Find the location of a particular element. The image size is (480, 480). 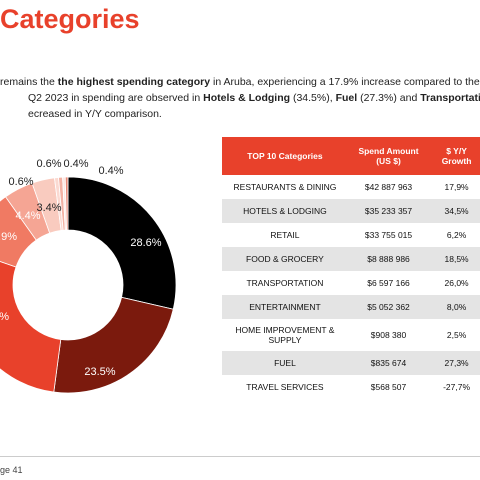

table-cell: 34,5% is located at coordinates (454, 211).